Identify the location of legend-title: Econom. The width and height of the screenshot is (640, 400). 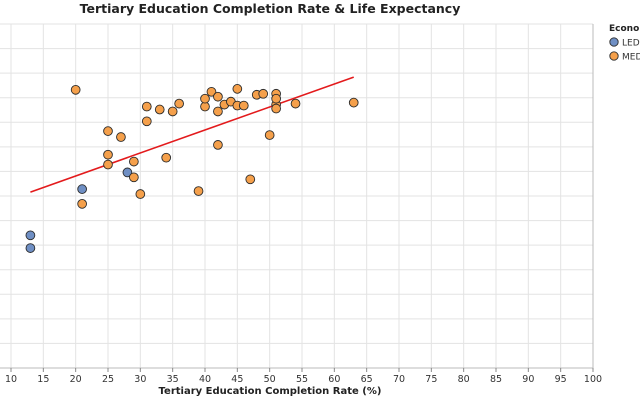
(624, 29).